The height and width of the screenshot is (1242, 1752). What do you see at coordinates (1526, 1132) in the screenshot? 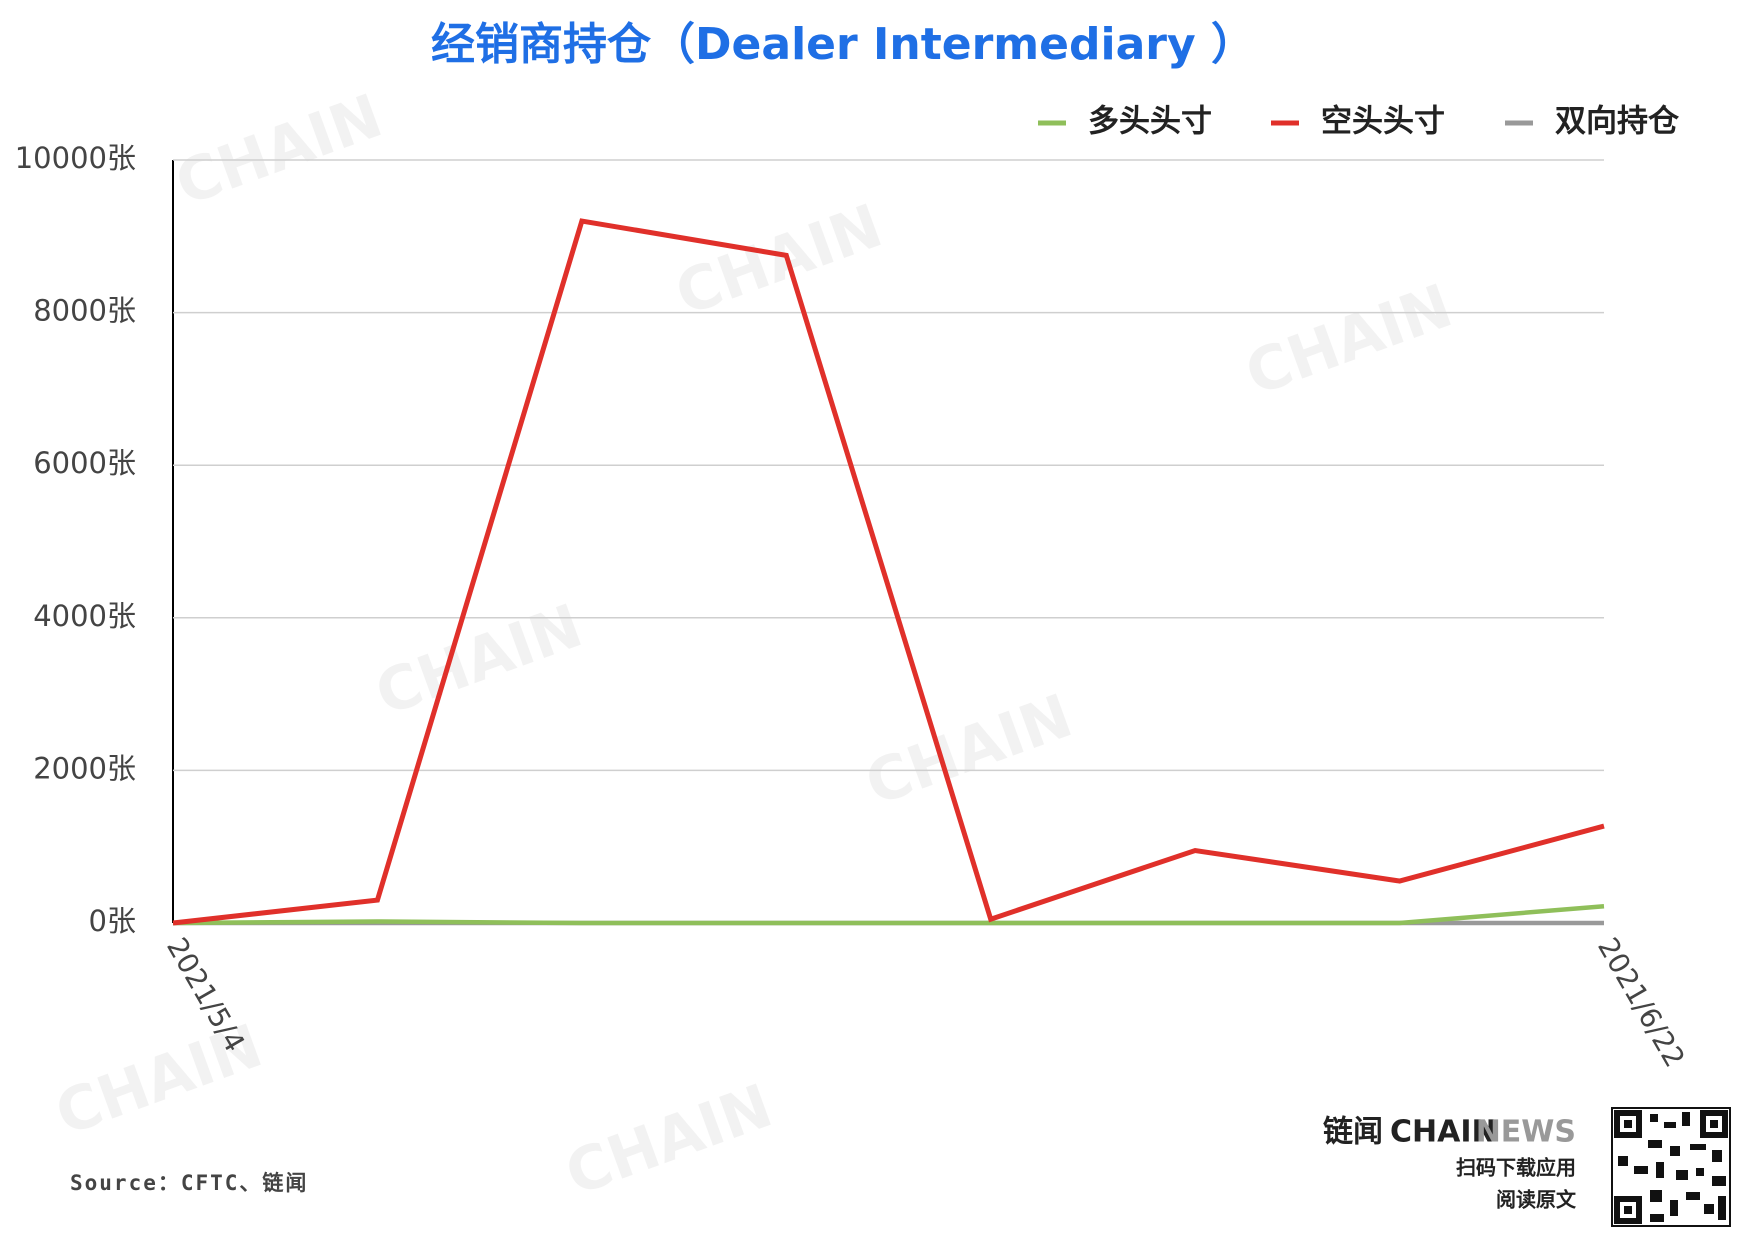
I see `logo-b: NEWS` at bounding box center [1526, 1132].